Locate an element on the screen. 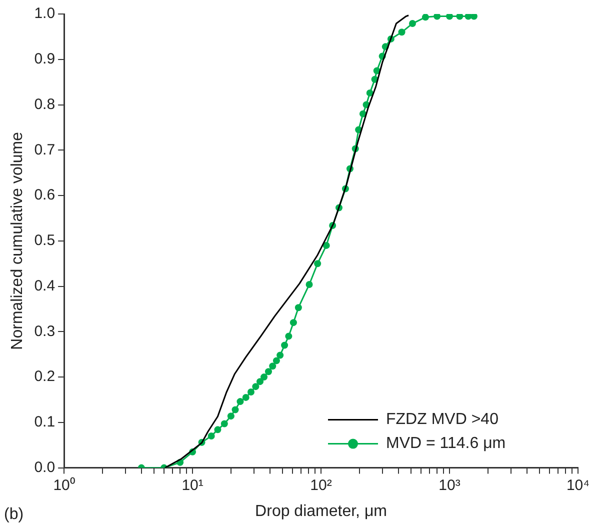  legend-label: MVD = 114.6 μm is located at coordinates (446, 443).